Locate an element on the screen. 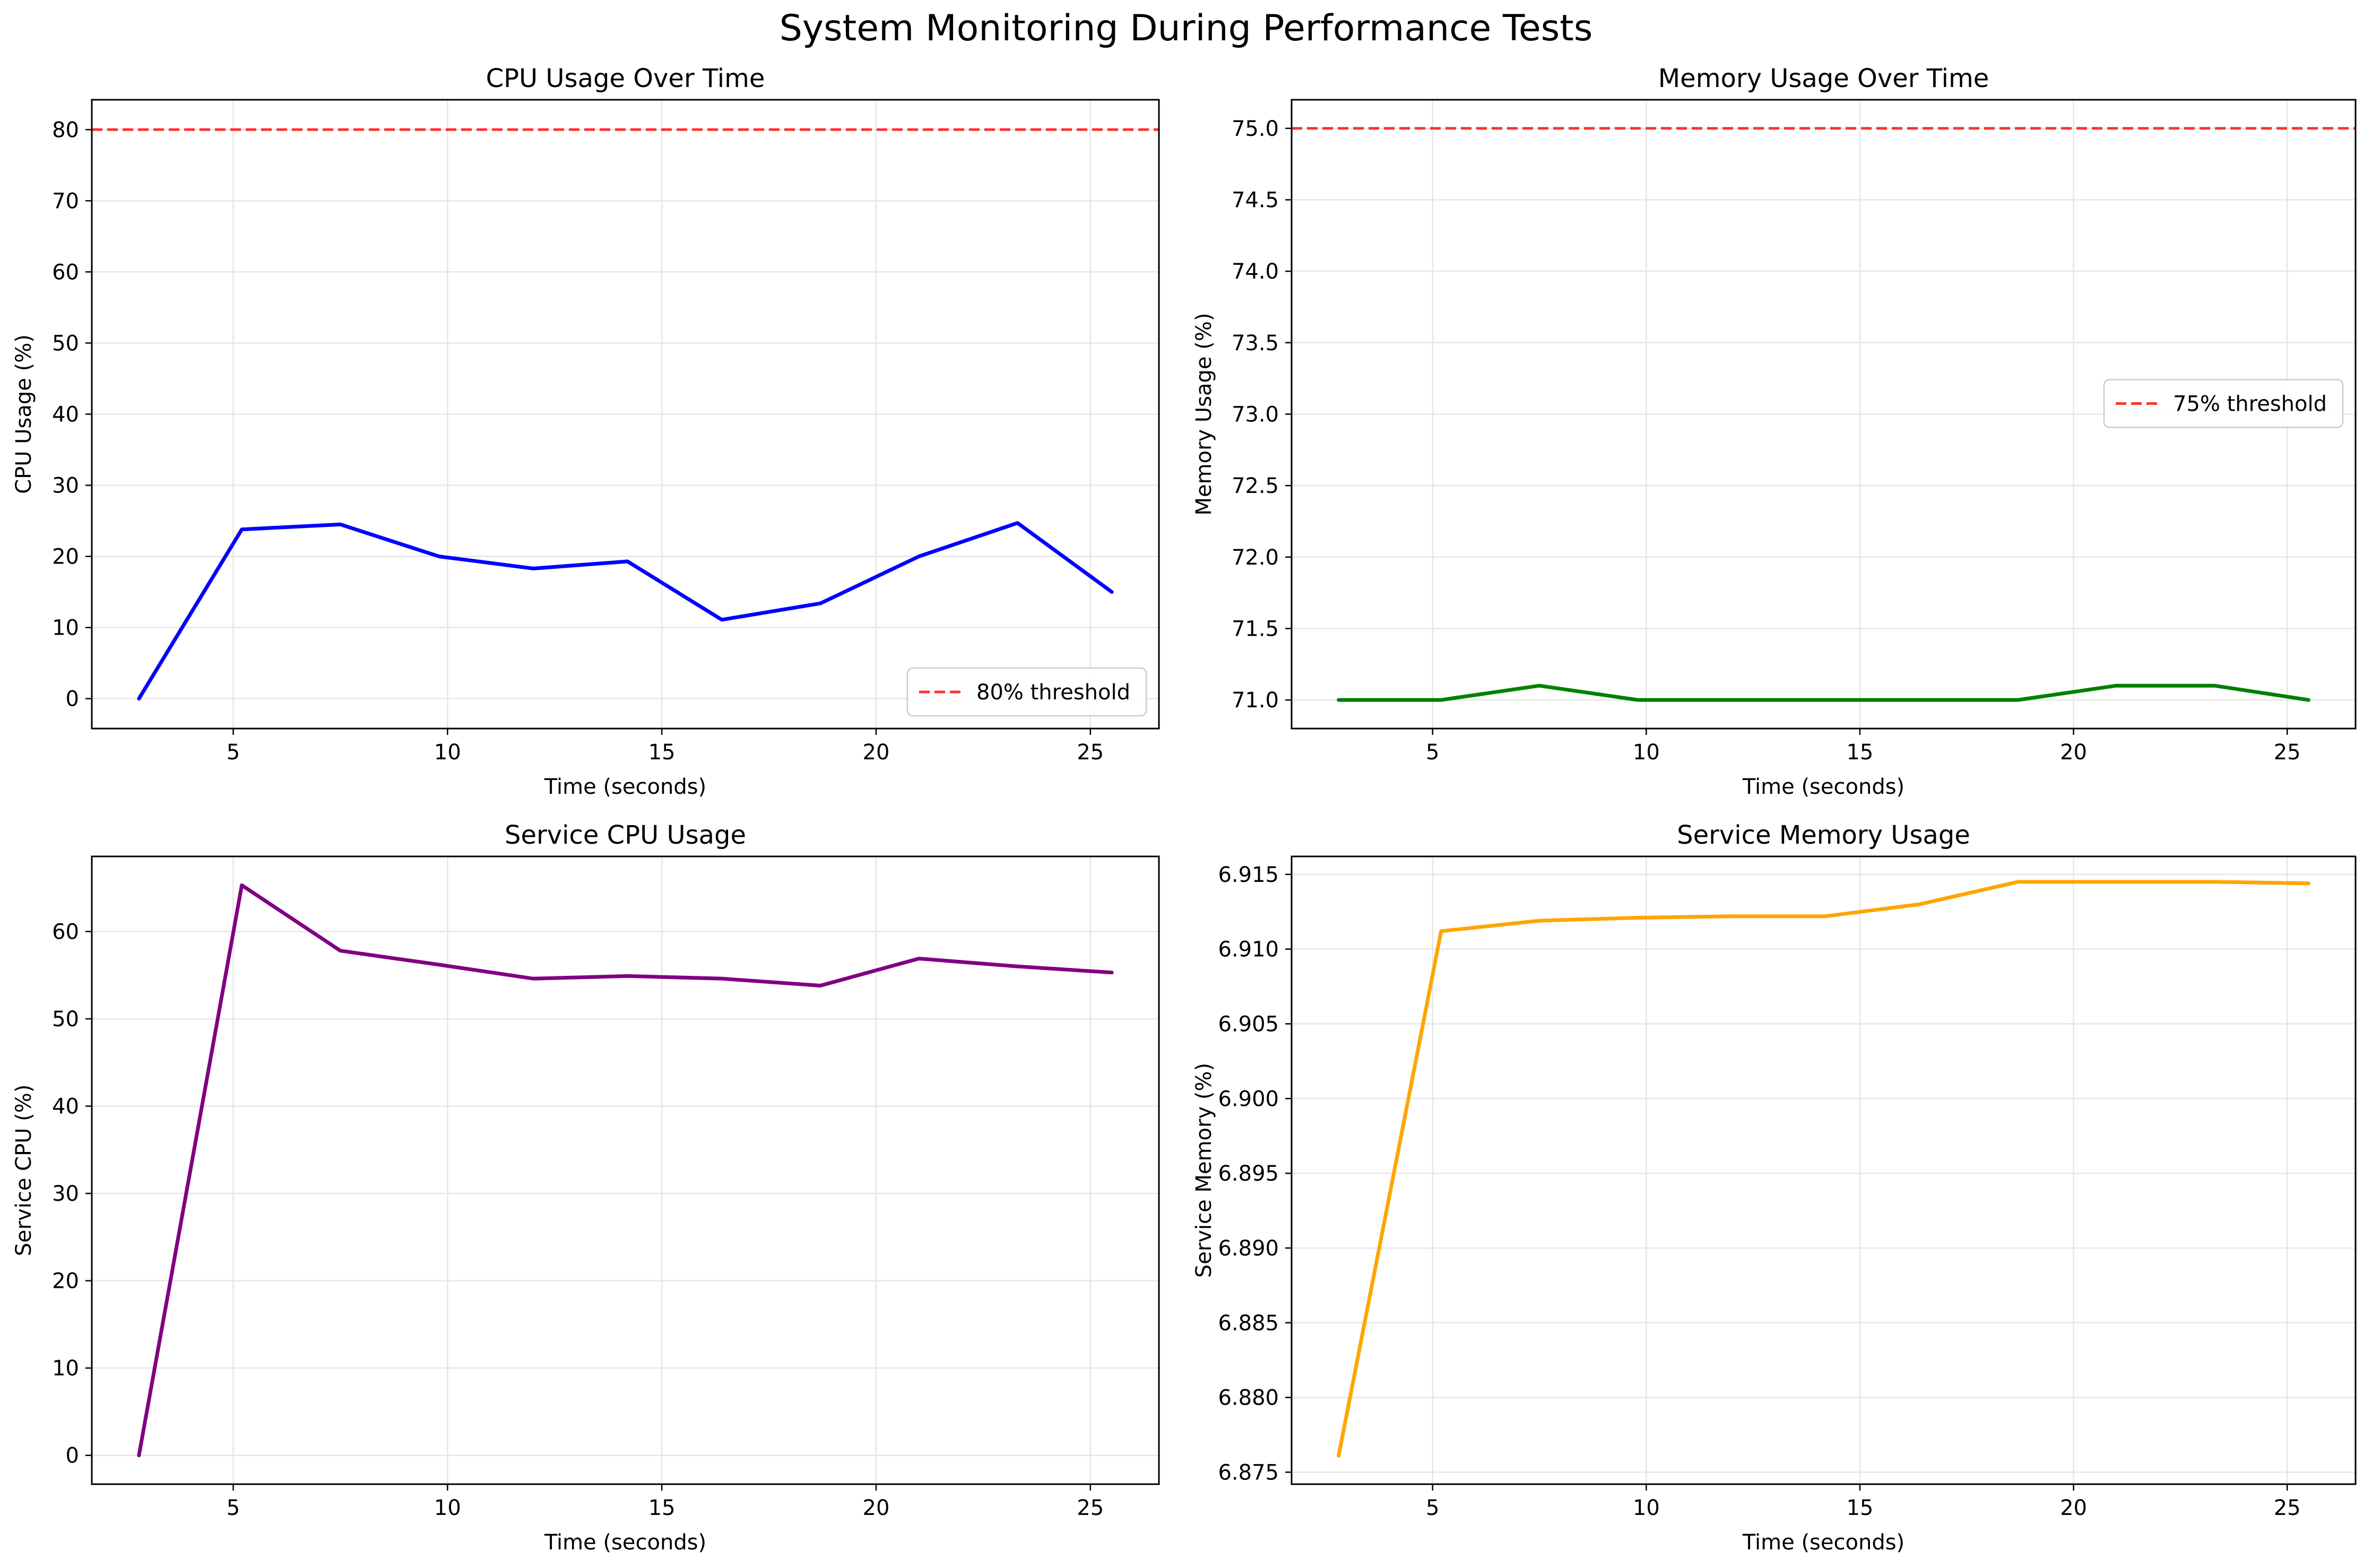  y-axis-label: CPU Usage (%) is located at coordinates (24, 414).